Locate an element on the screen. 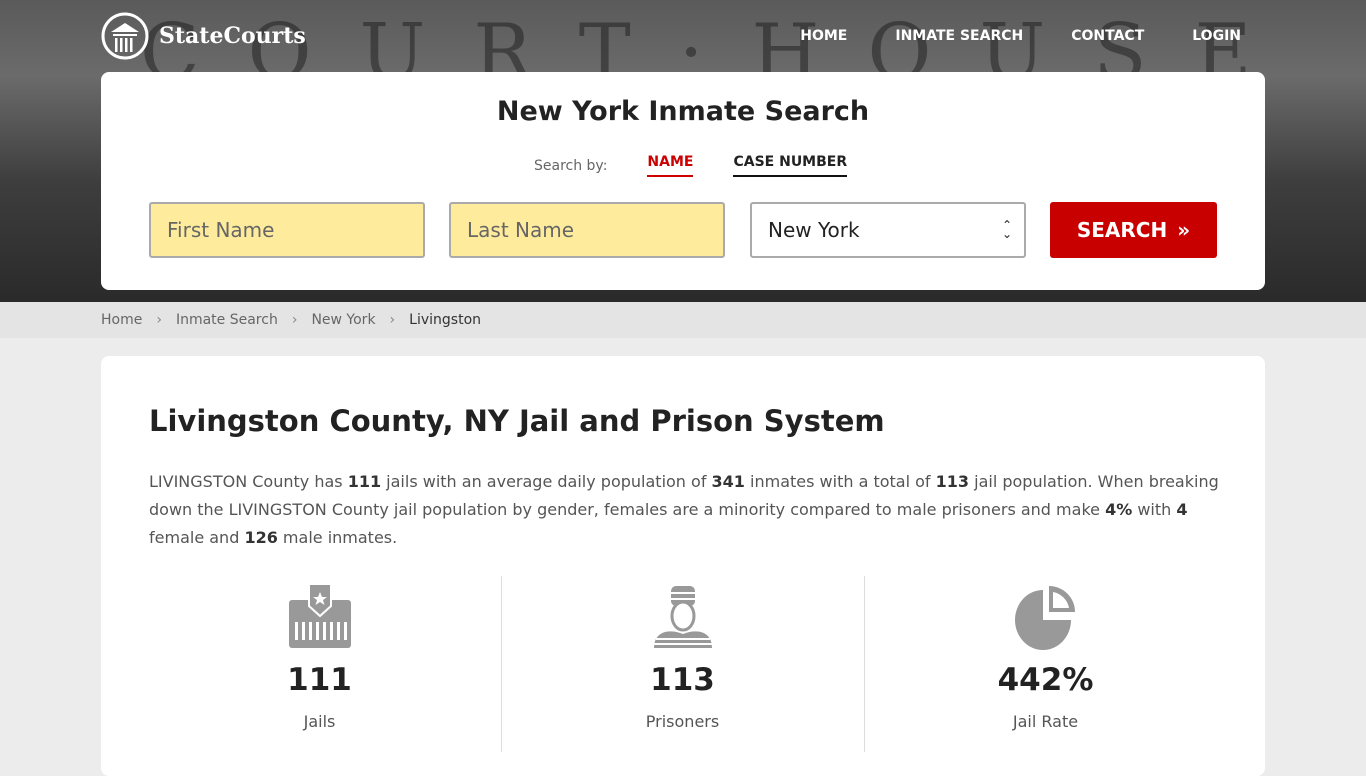  logo-text: StateCourts is located at coordinates (232, 36).